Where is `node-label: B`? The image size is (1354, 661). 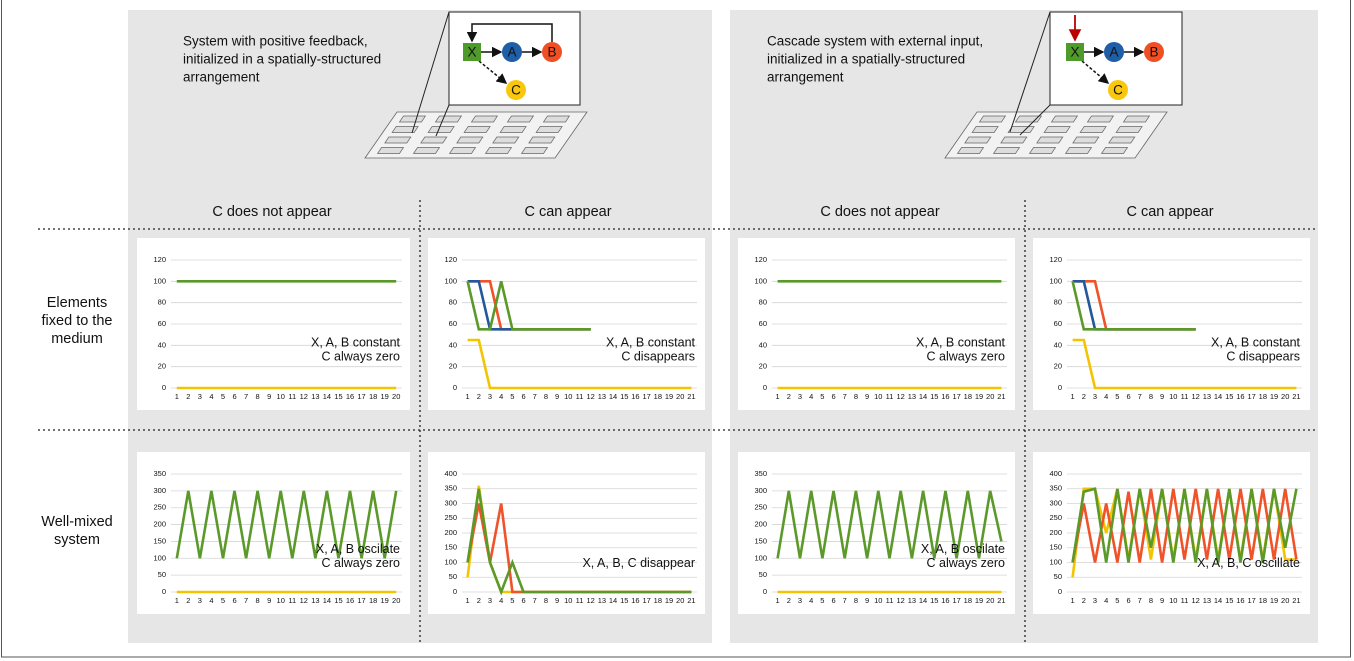
node-label: B is located at coordinates (551, 52).